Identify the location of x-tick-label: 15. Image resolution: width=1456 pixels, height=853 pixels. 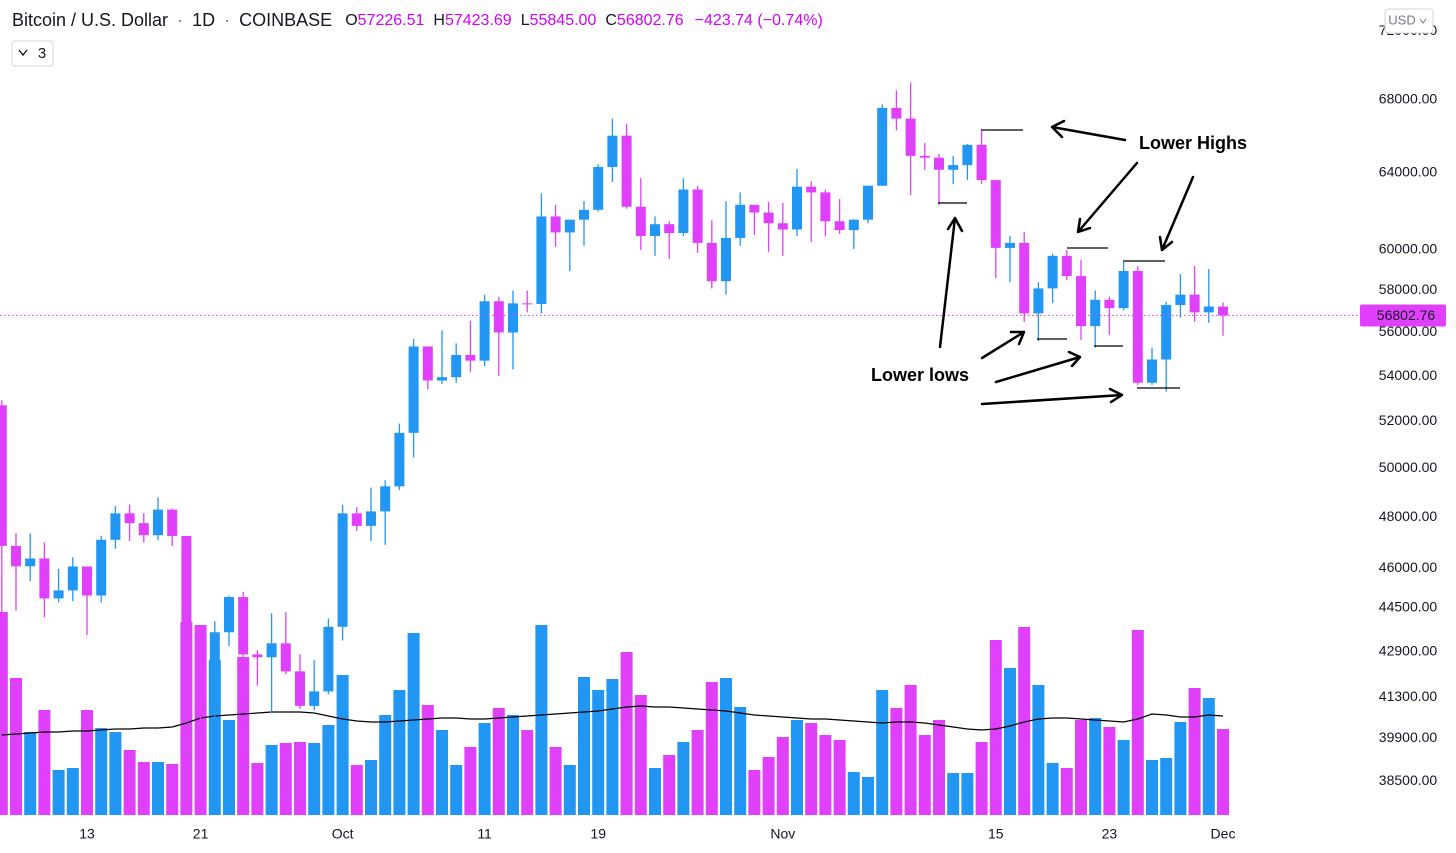
(996, 834).